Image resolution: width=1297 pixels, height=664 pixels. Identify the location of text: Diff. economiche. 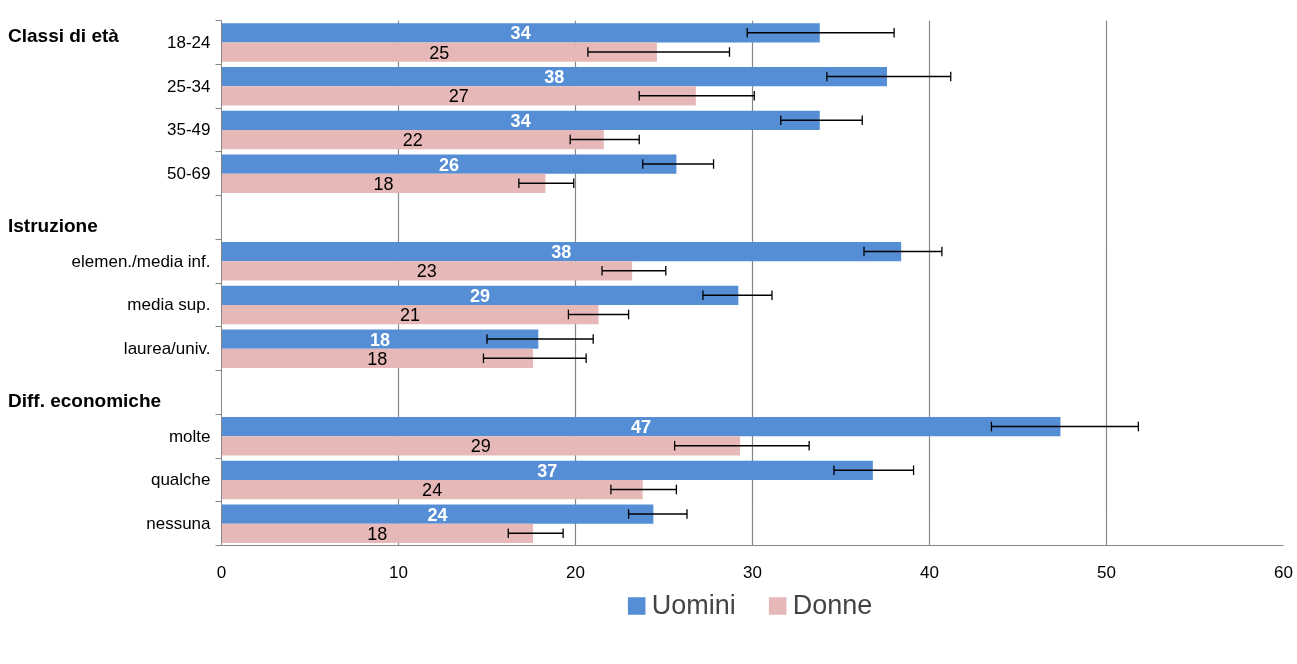
(85, 401).